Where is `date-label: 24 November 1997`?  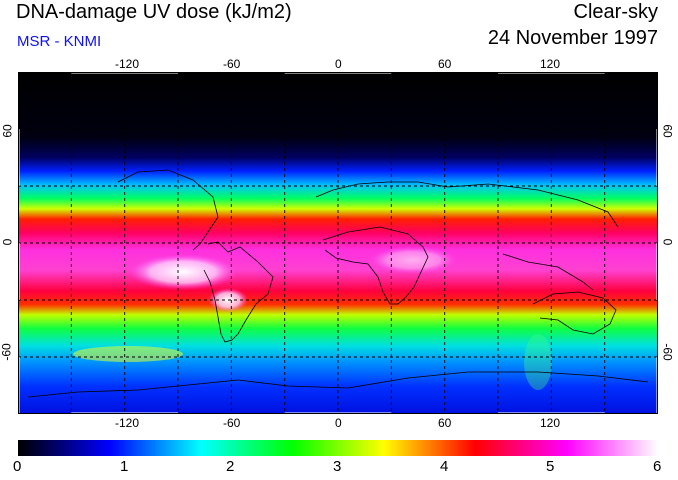
date-label: 24 November 1997 is located at coordinates (572, 38).